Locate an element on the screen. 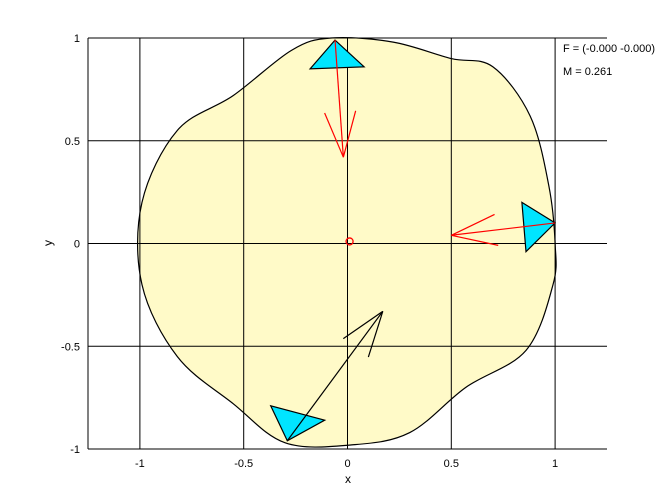 Image resolution: width=672 pixels, height=504 pixels. x-tick-label: -1 is located at coordinates (140, 464).